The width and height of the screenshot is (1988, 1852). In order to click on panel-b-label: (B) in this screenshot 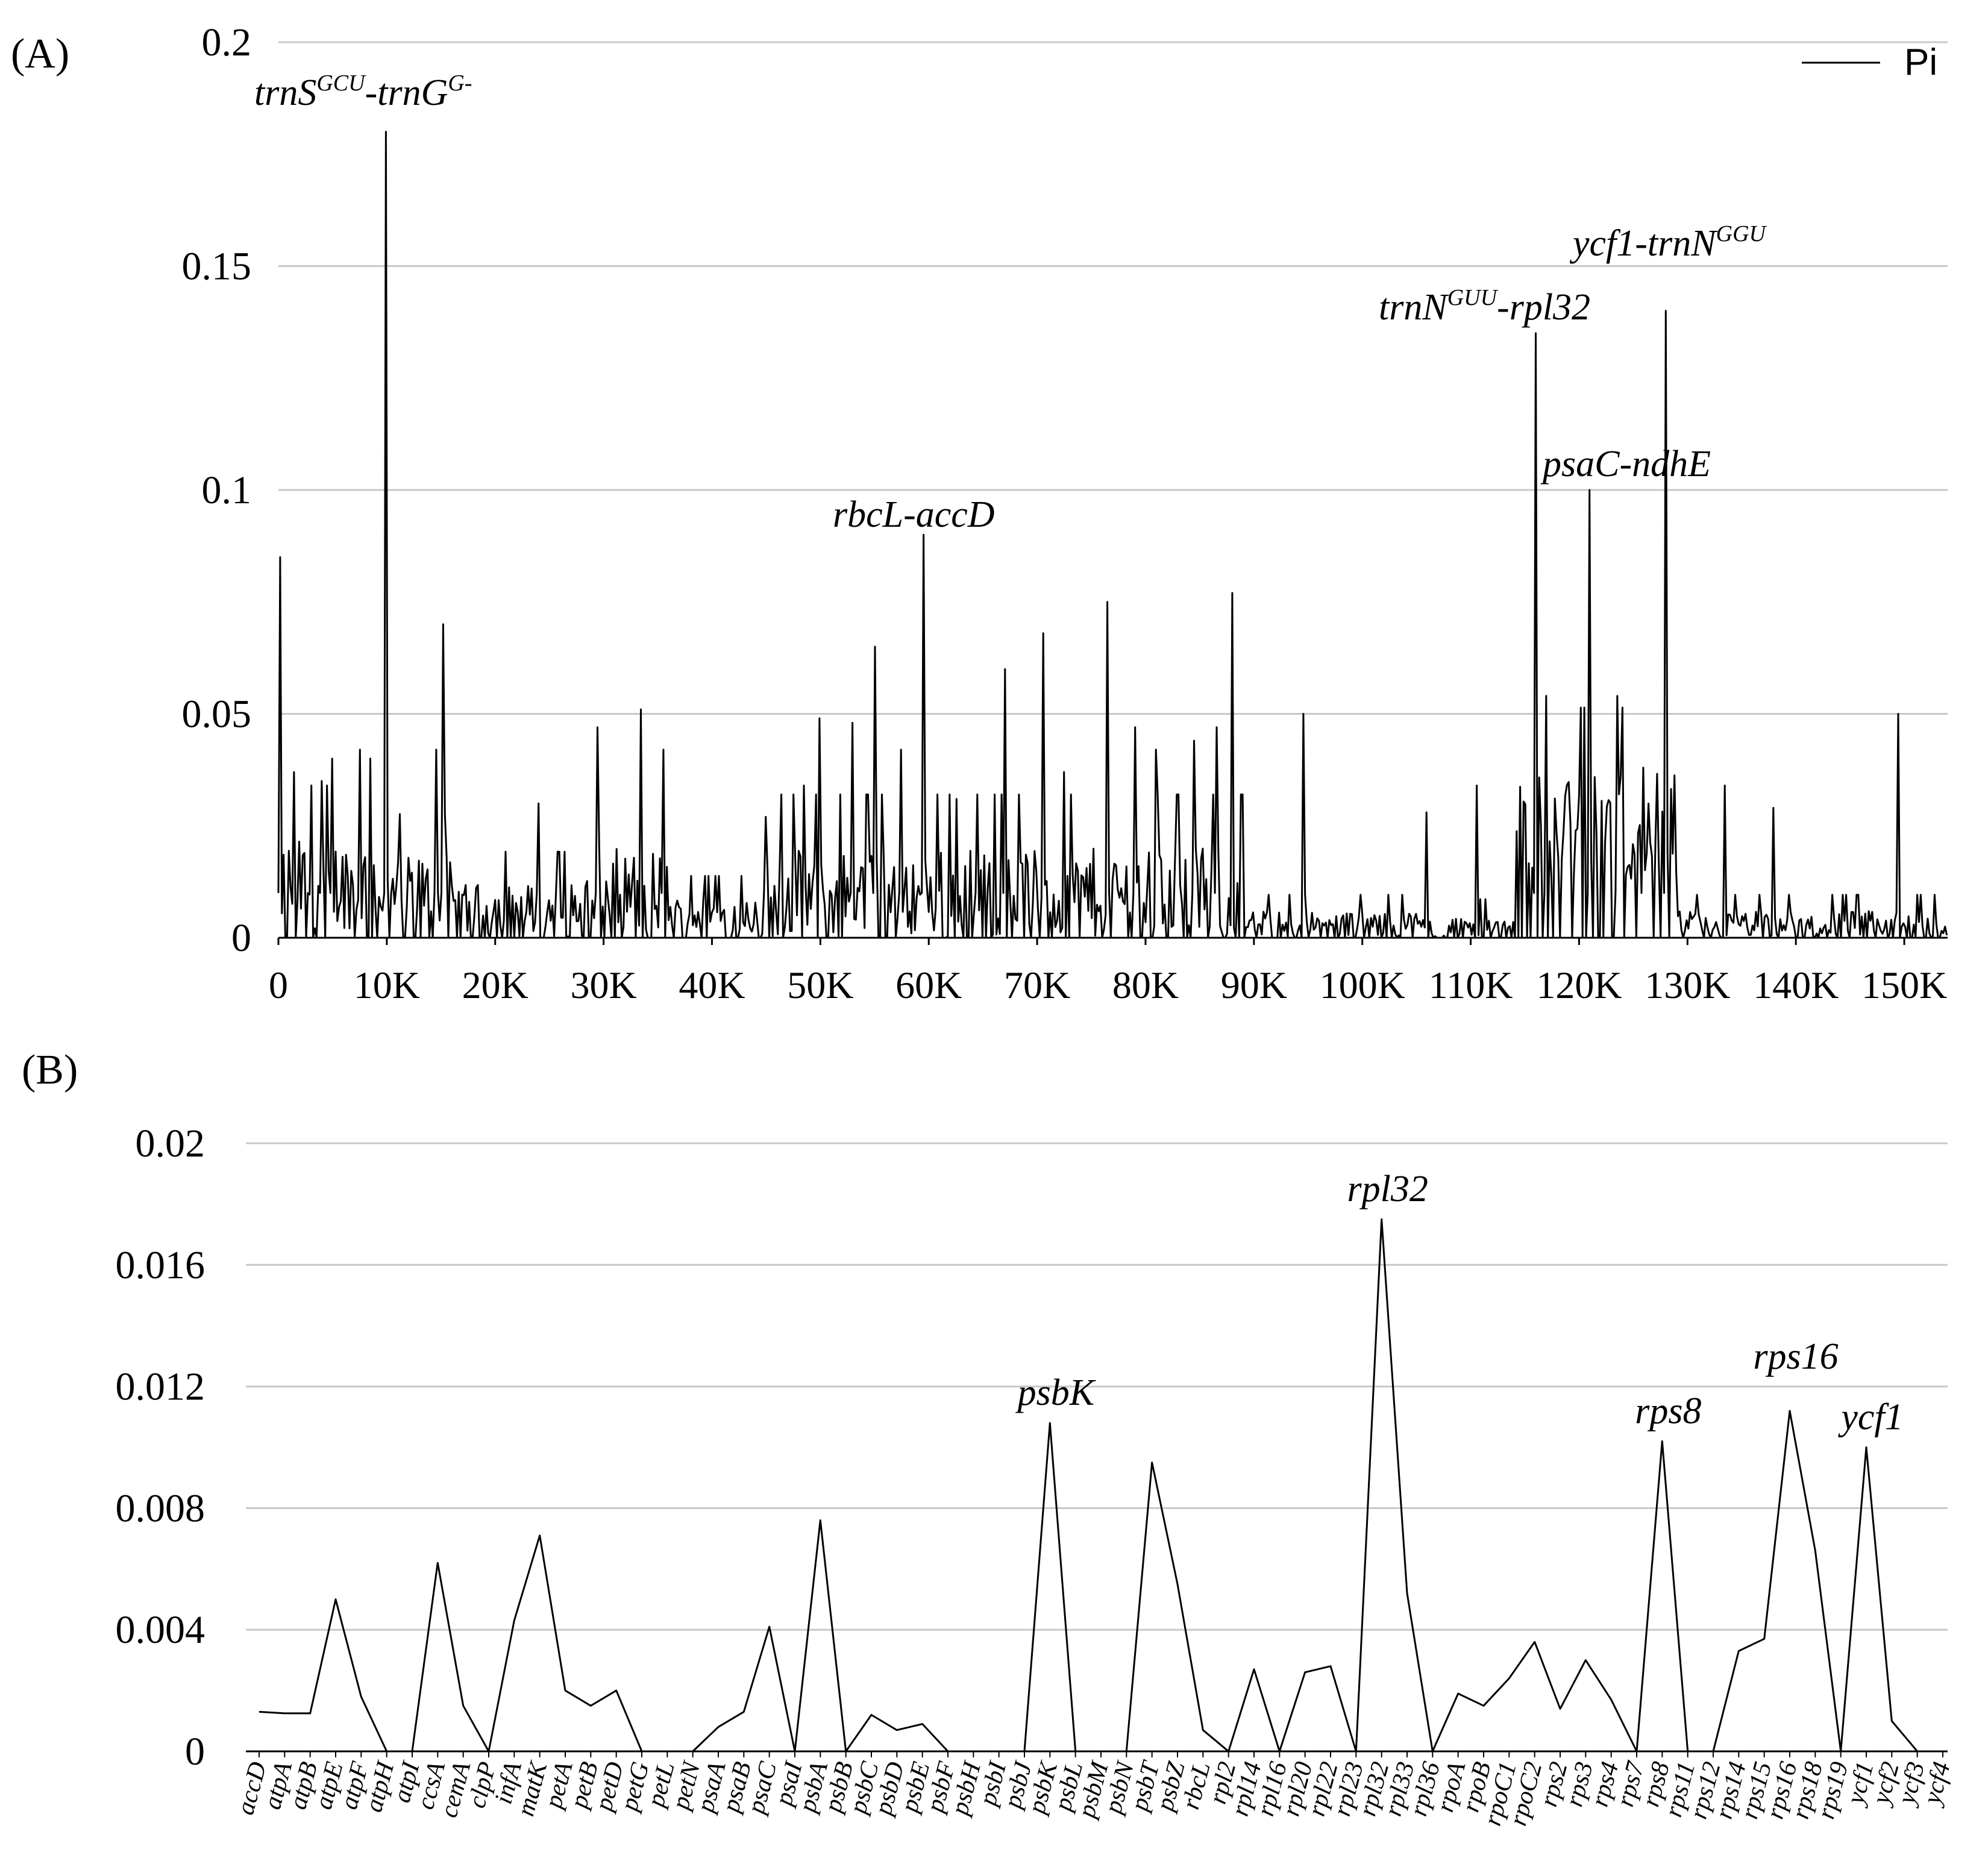, I will do `click(50, 1070)`.